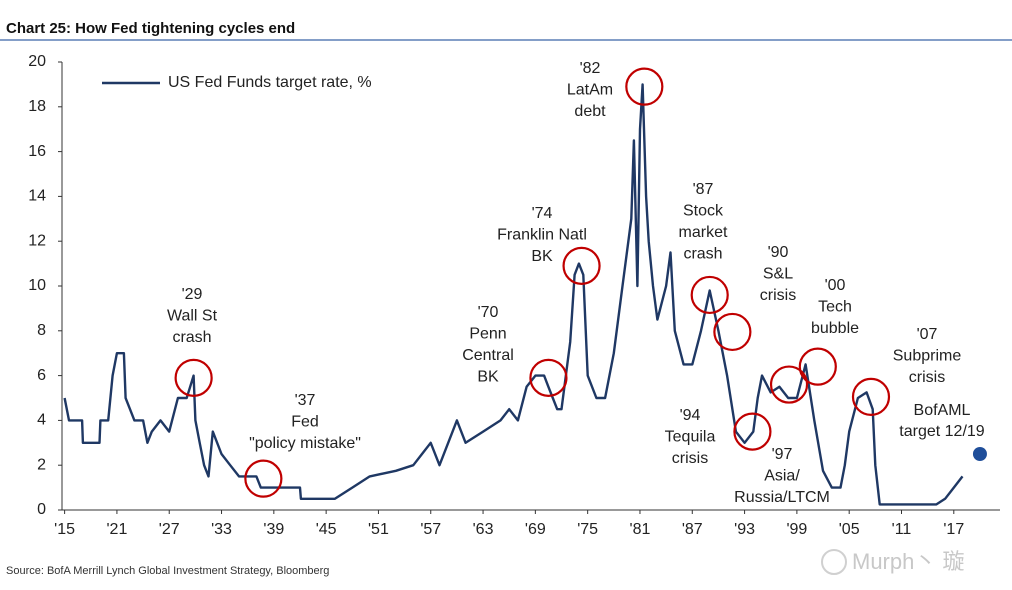 The height and width of the screenshot is (590, 1012). What do you see at coordinates (41, 420) in the screenshot?
I see `y-tick-label: 4` at bounding box center [41, 420].